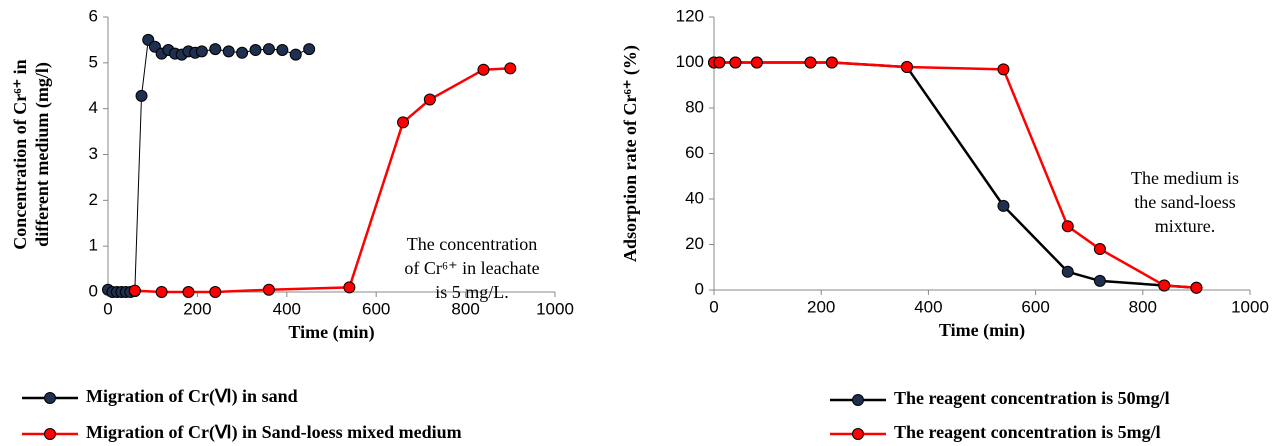  I want to click on y-tick-label: 4, so click(93, 107).